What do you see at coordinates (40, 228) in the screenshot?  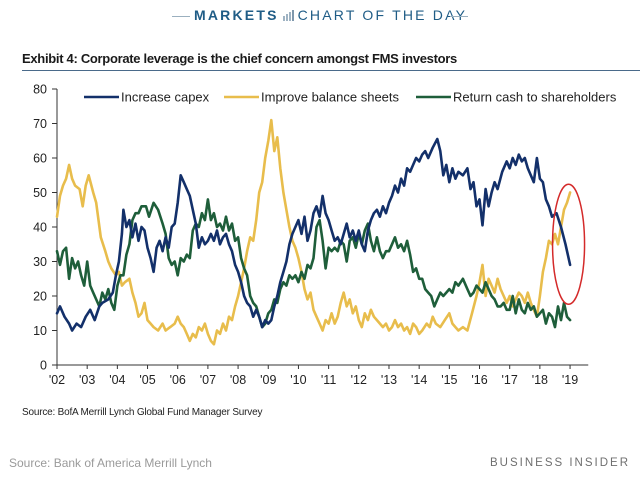 I see `y-tick-label: 40` at bounding box center [40, 228].